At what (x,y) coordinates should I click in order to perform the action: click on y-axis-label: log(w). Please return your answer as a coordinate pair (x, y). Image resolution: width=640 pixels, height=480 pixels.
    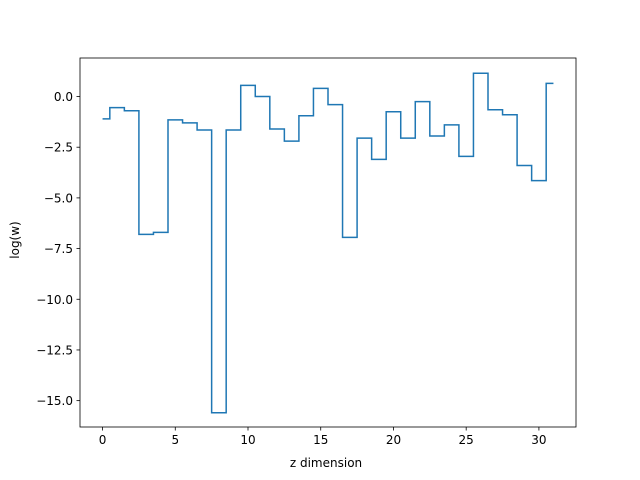
    Looking at the image, I should click on (15, 239).